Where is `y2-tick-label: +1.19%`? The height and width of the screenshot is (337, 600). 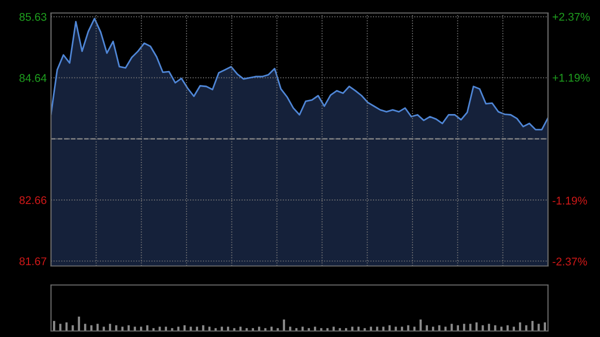
y2-tick-label: +1.19% is located at coordinates (571, 78).